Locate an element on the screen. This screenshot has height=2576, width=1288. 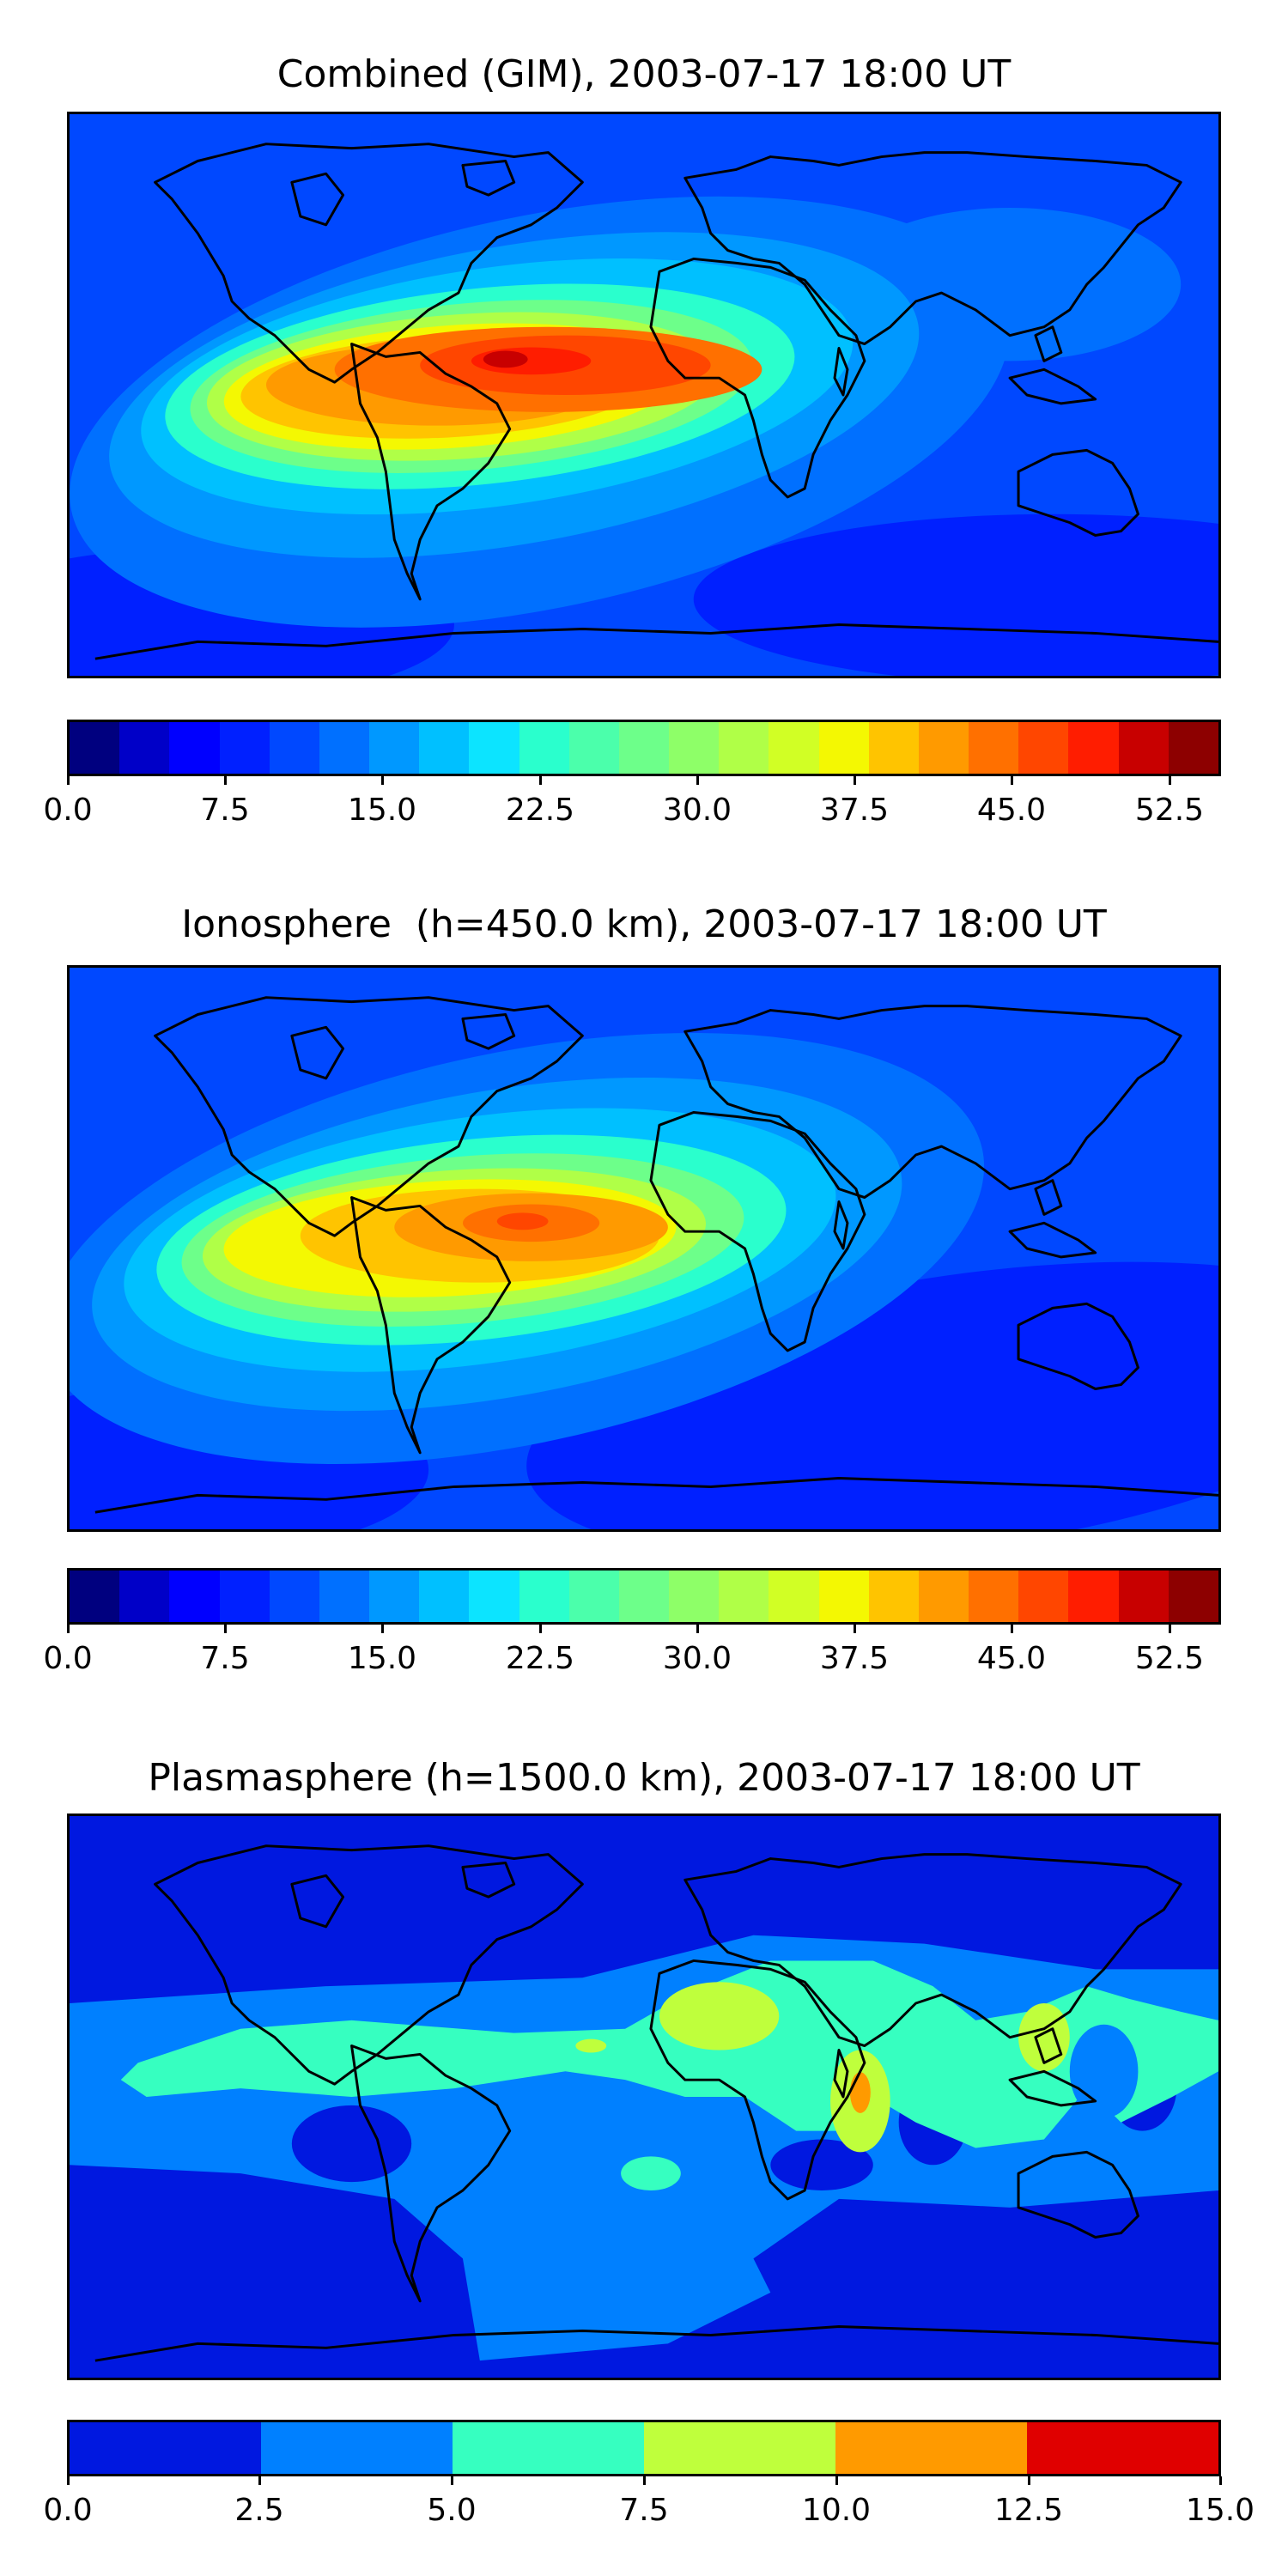
tick-label: 12.5 is located at coordinates (1028, 2510).